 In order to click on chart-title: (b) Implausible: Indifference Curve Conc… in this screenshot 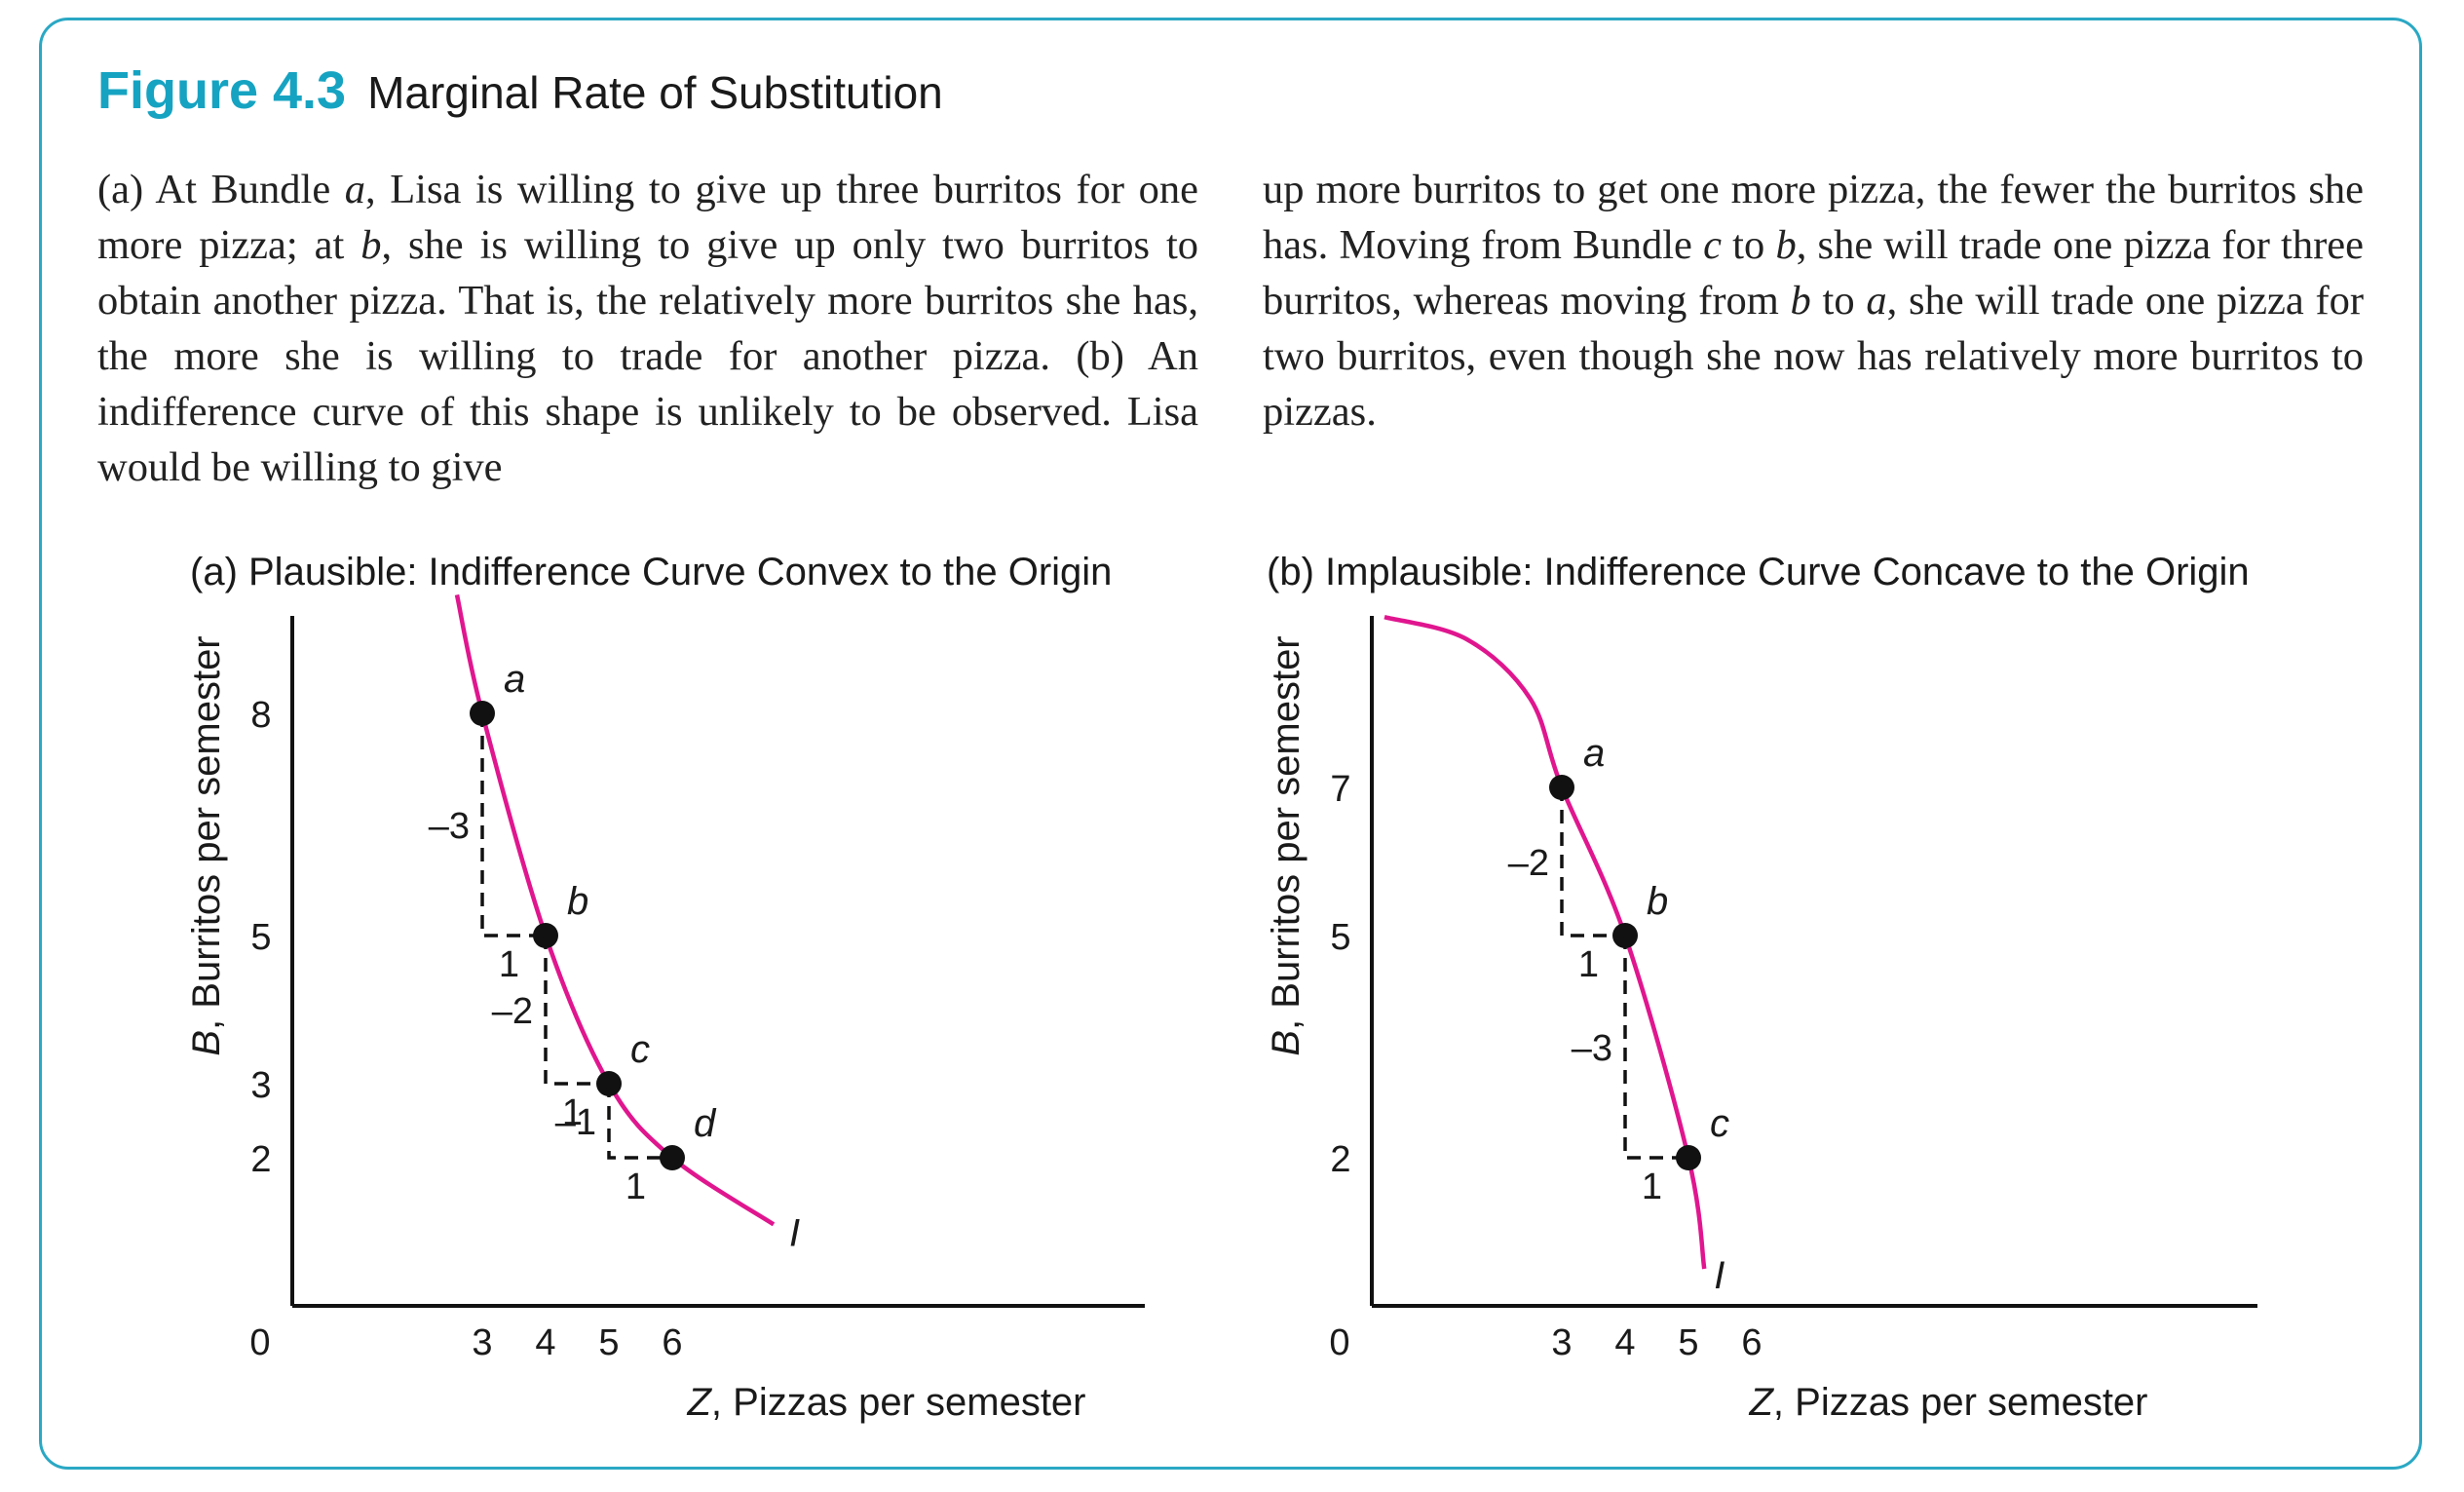, I will do `click(1758, 572)`.